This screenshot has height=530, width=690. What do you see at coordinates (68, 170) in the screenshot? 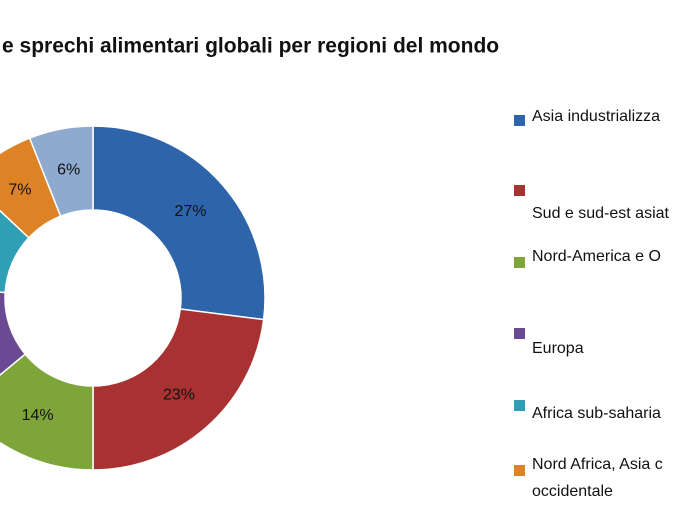
I see `data-label: 6%` at bounding box center [68, 170].